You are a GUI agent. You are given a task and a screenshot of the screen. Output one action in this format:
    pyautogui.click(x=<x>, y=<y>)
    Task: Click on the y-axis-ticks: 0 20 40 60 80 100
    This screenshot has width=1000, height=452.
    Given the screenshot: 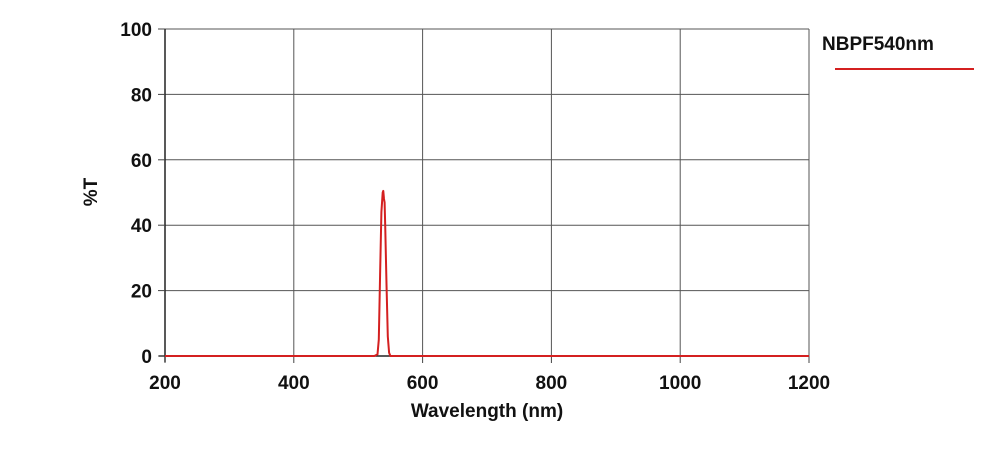 What is the action you would take?
    pyautogui.click(x=142, y=194)
    